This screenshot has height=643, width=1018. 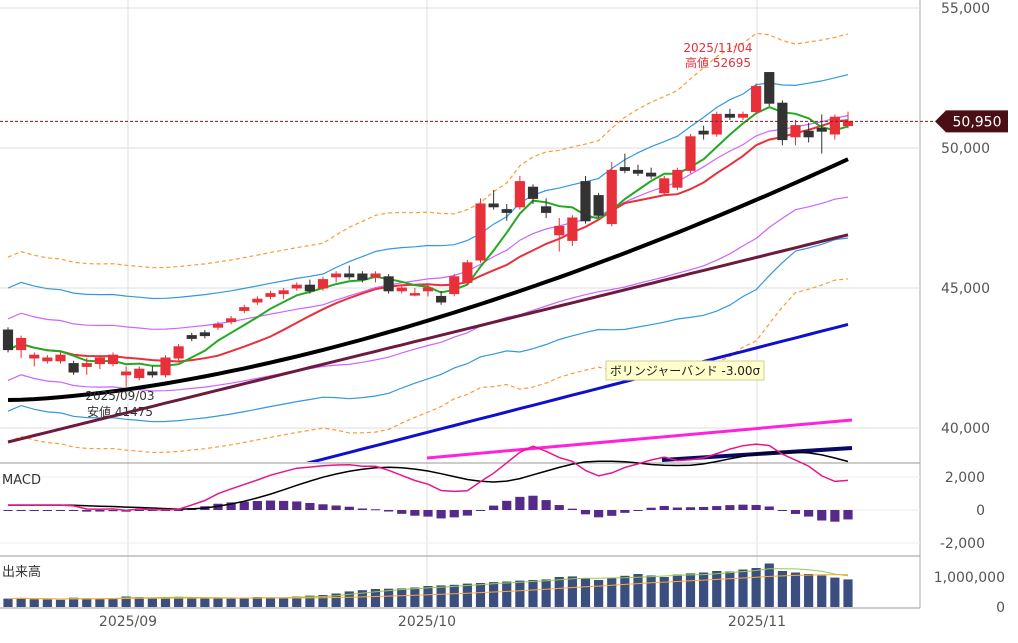 What do you see at coordinates (460, 493) in the screenshot?
I see `macd-panel` at bounding box center [460, 493].